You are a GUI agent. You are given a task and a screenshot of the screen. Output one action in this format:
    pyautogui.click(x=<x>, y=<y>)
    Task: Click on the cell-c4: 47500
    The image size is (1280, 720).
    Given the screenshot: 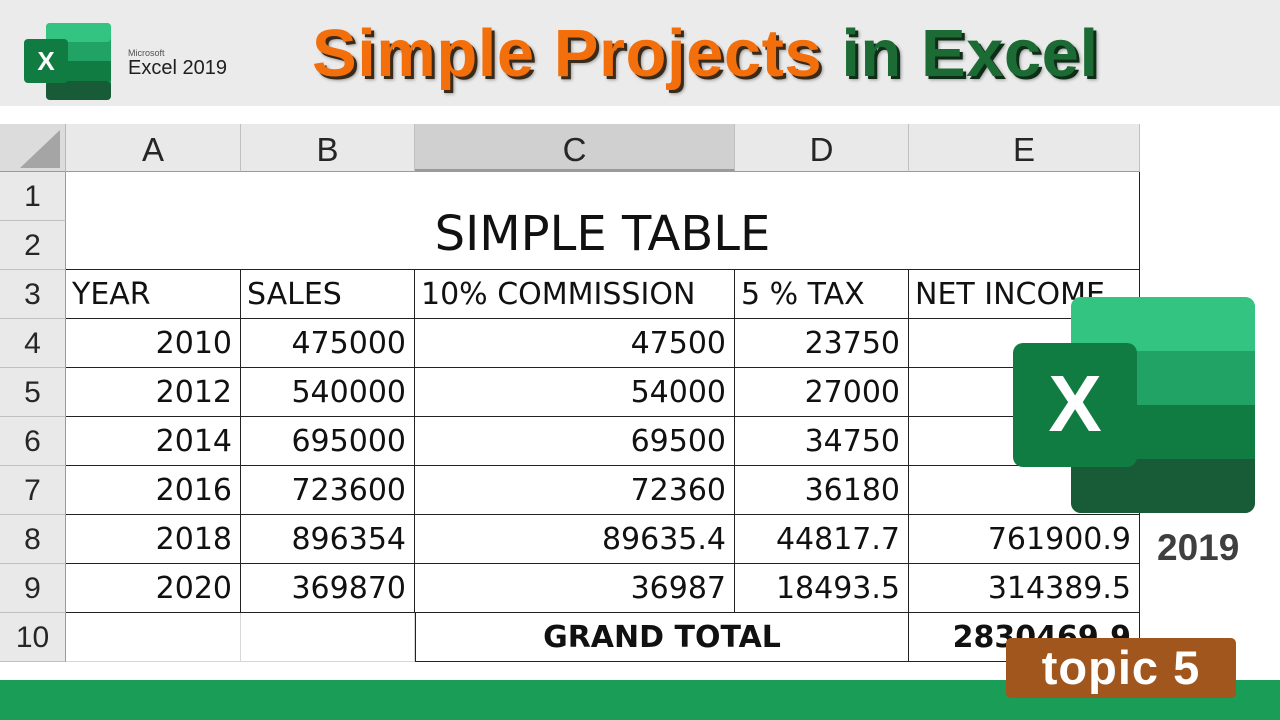 What is the action you would take?
    pyautogui.click(x=575, y=343)
    